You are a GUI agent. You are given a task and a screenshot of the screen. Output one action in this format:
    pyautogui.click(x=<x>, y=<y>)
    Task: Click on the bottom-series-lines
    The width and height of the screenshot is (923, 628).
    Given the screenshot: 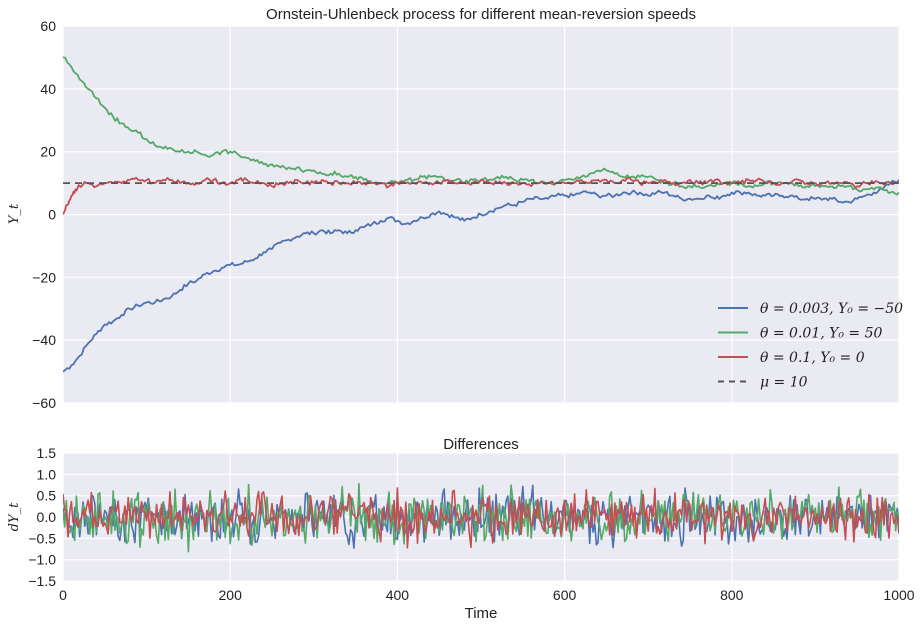 What is the action you would take?
    pyautogui.click(x=481, y=517)
    